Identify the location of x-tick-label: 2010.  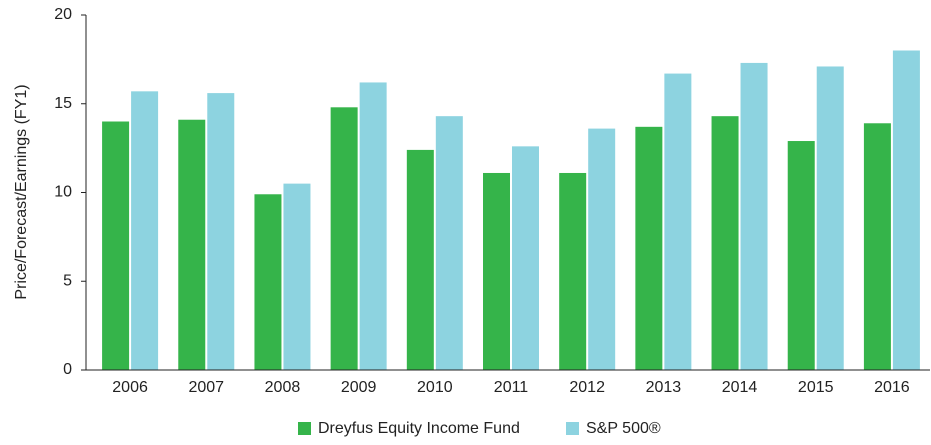
(435, 387).